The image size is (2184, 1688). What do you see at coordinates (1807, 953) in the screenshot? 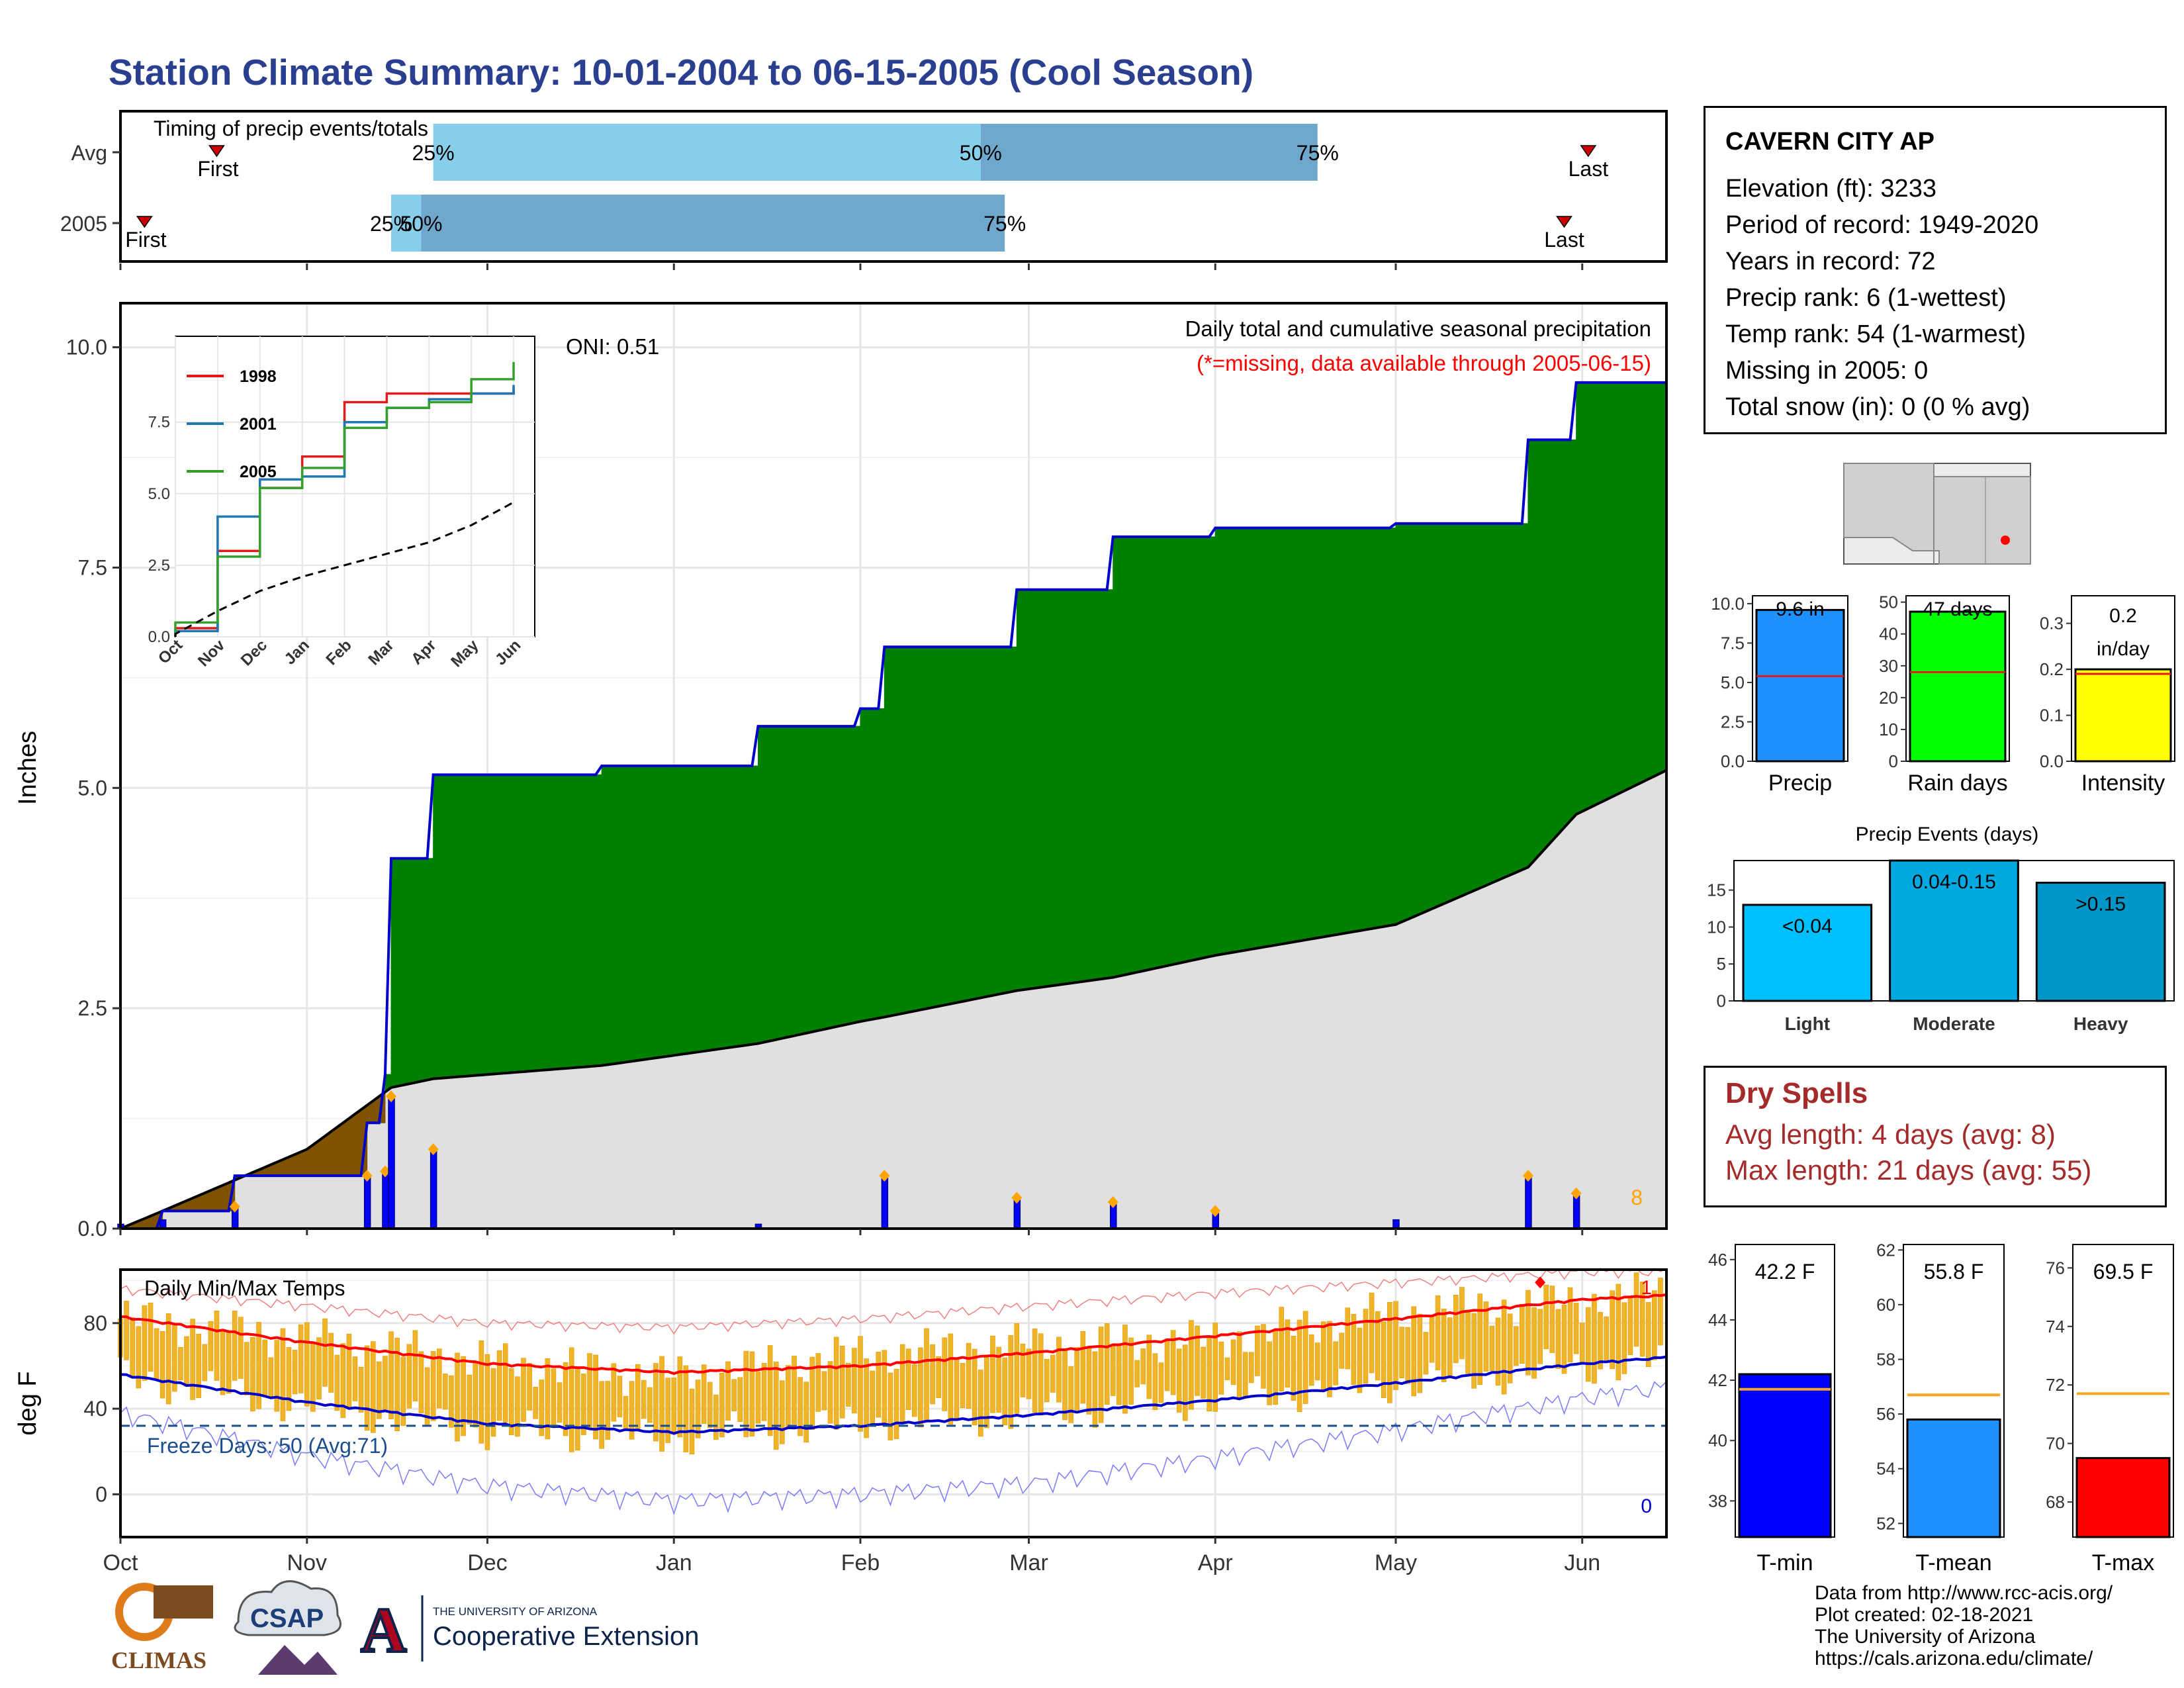
I see `events-bar-light` at bounding box center [1807, 953].